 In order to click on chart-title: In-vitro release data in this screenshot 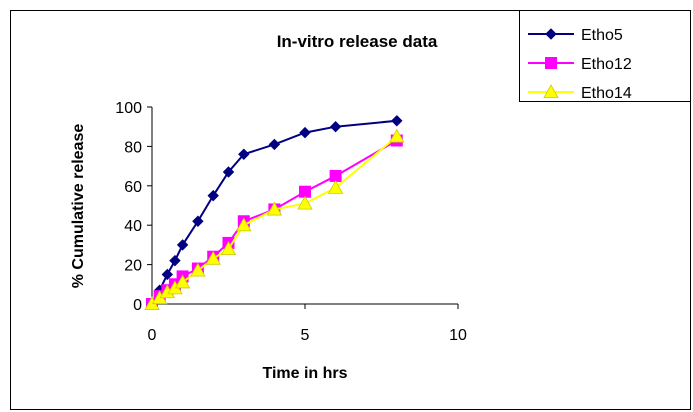, I will do `click(357, 41)`.